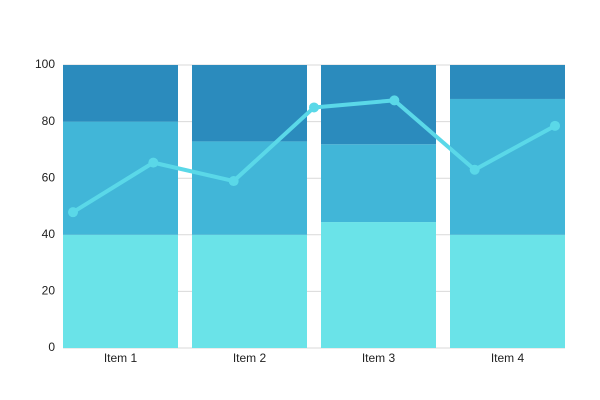 This screenshot has width=600, height=400. What do you see at coordinates (49, 291) in the screenshot?
I see `y-tick-label: 20` at bounding box center [49, 291].